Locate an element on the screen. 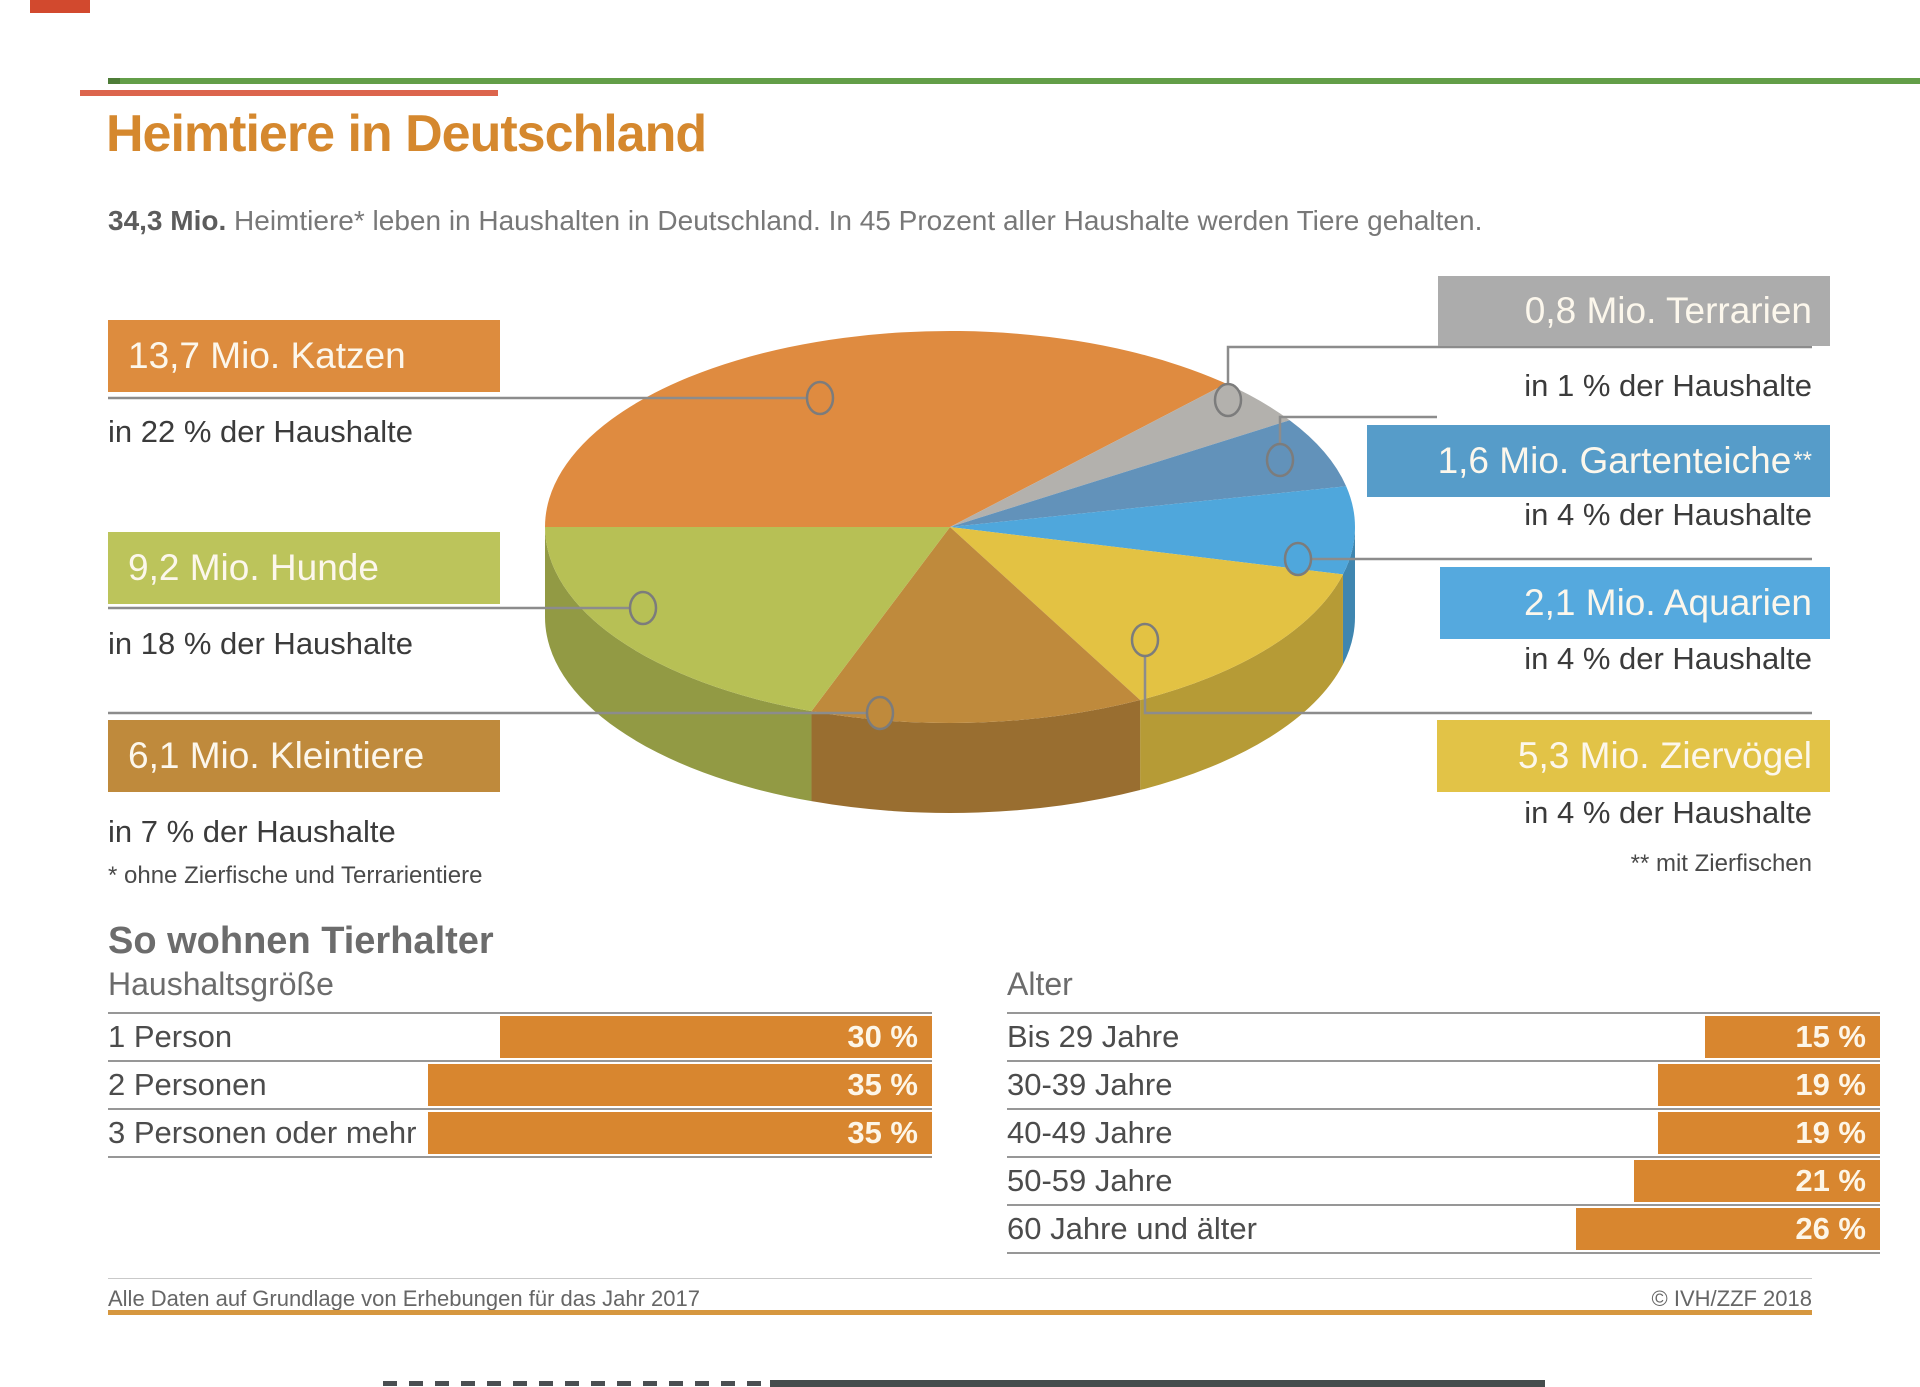 The height and width of the screenshot is (1387, 1920). row-bar: 26 % is located at coordinates (1727, 1229).